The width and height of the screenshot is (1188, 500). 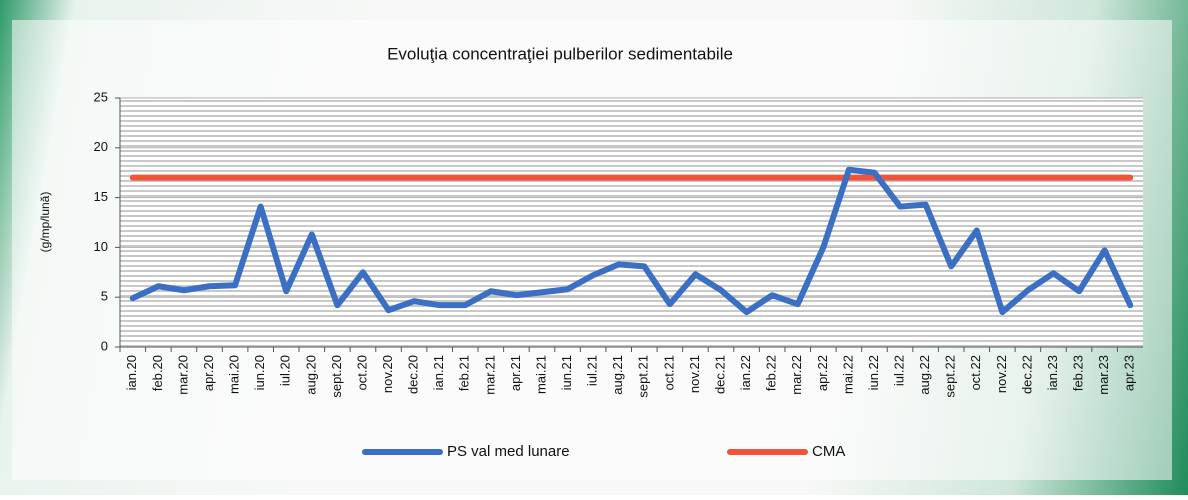 I want to click on y-tick-label: 0, so click(x=104, y=345).